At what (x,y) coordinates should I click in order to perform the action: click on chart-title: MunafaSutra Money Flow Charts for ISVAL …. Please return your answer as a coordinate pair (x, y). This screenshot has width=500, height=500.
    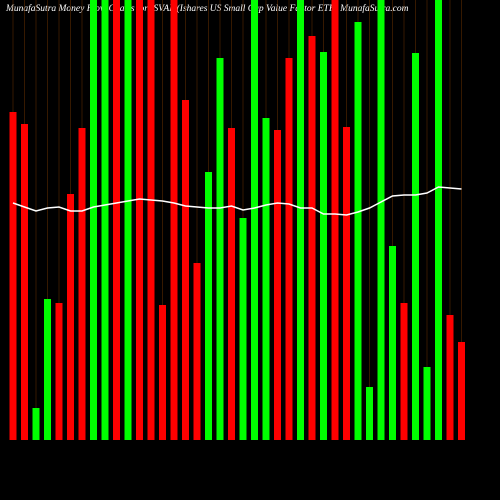
    Looking at the image, I should click on (207, 8).